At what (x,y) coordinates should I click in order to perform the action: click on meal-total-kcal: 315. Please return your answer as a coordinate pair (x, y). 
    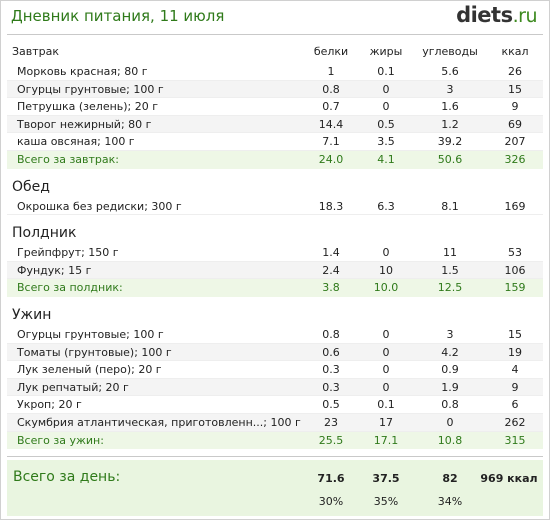
    Looking at the image, I should click on (515, 440).